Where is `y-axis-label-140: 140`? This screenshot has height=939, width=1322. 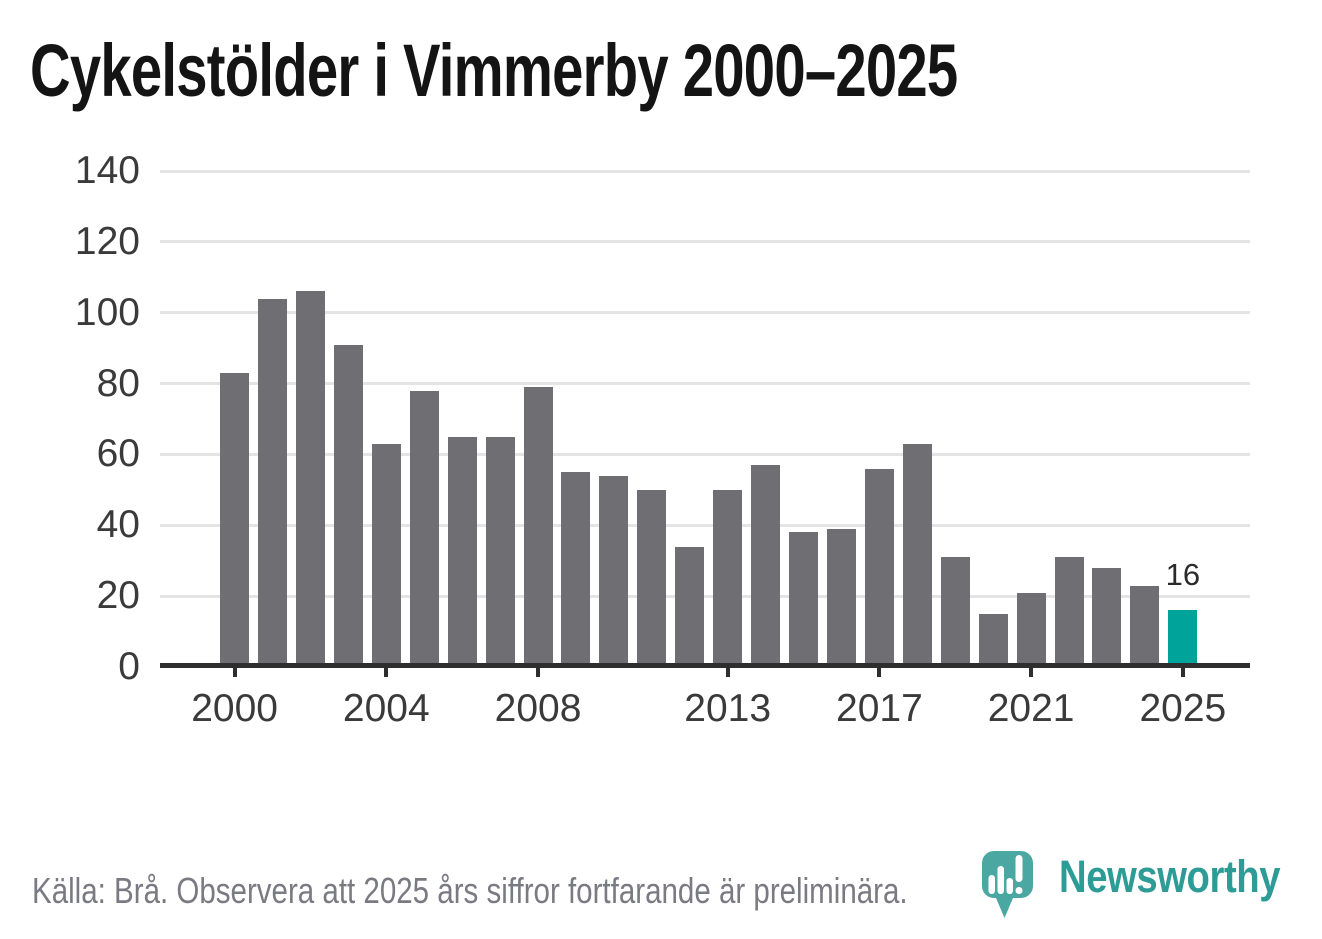 y-axis-label-140: 140 is located at coordinates (107, 170).